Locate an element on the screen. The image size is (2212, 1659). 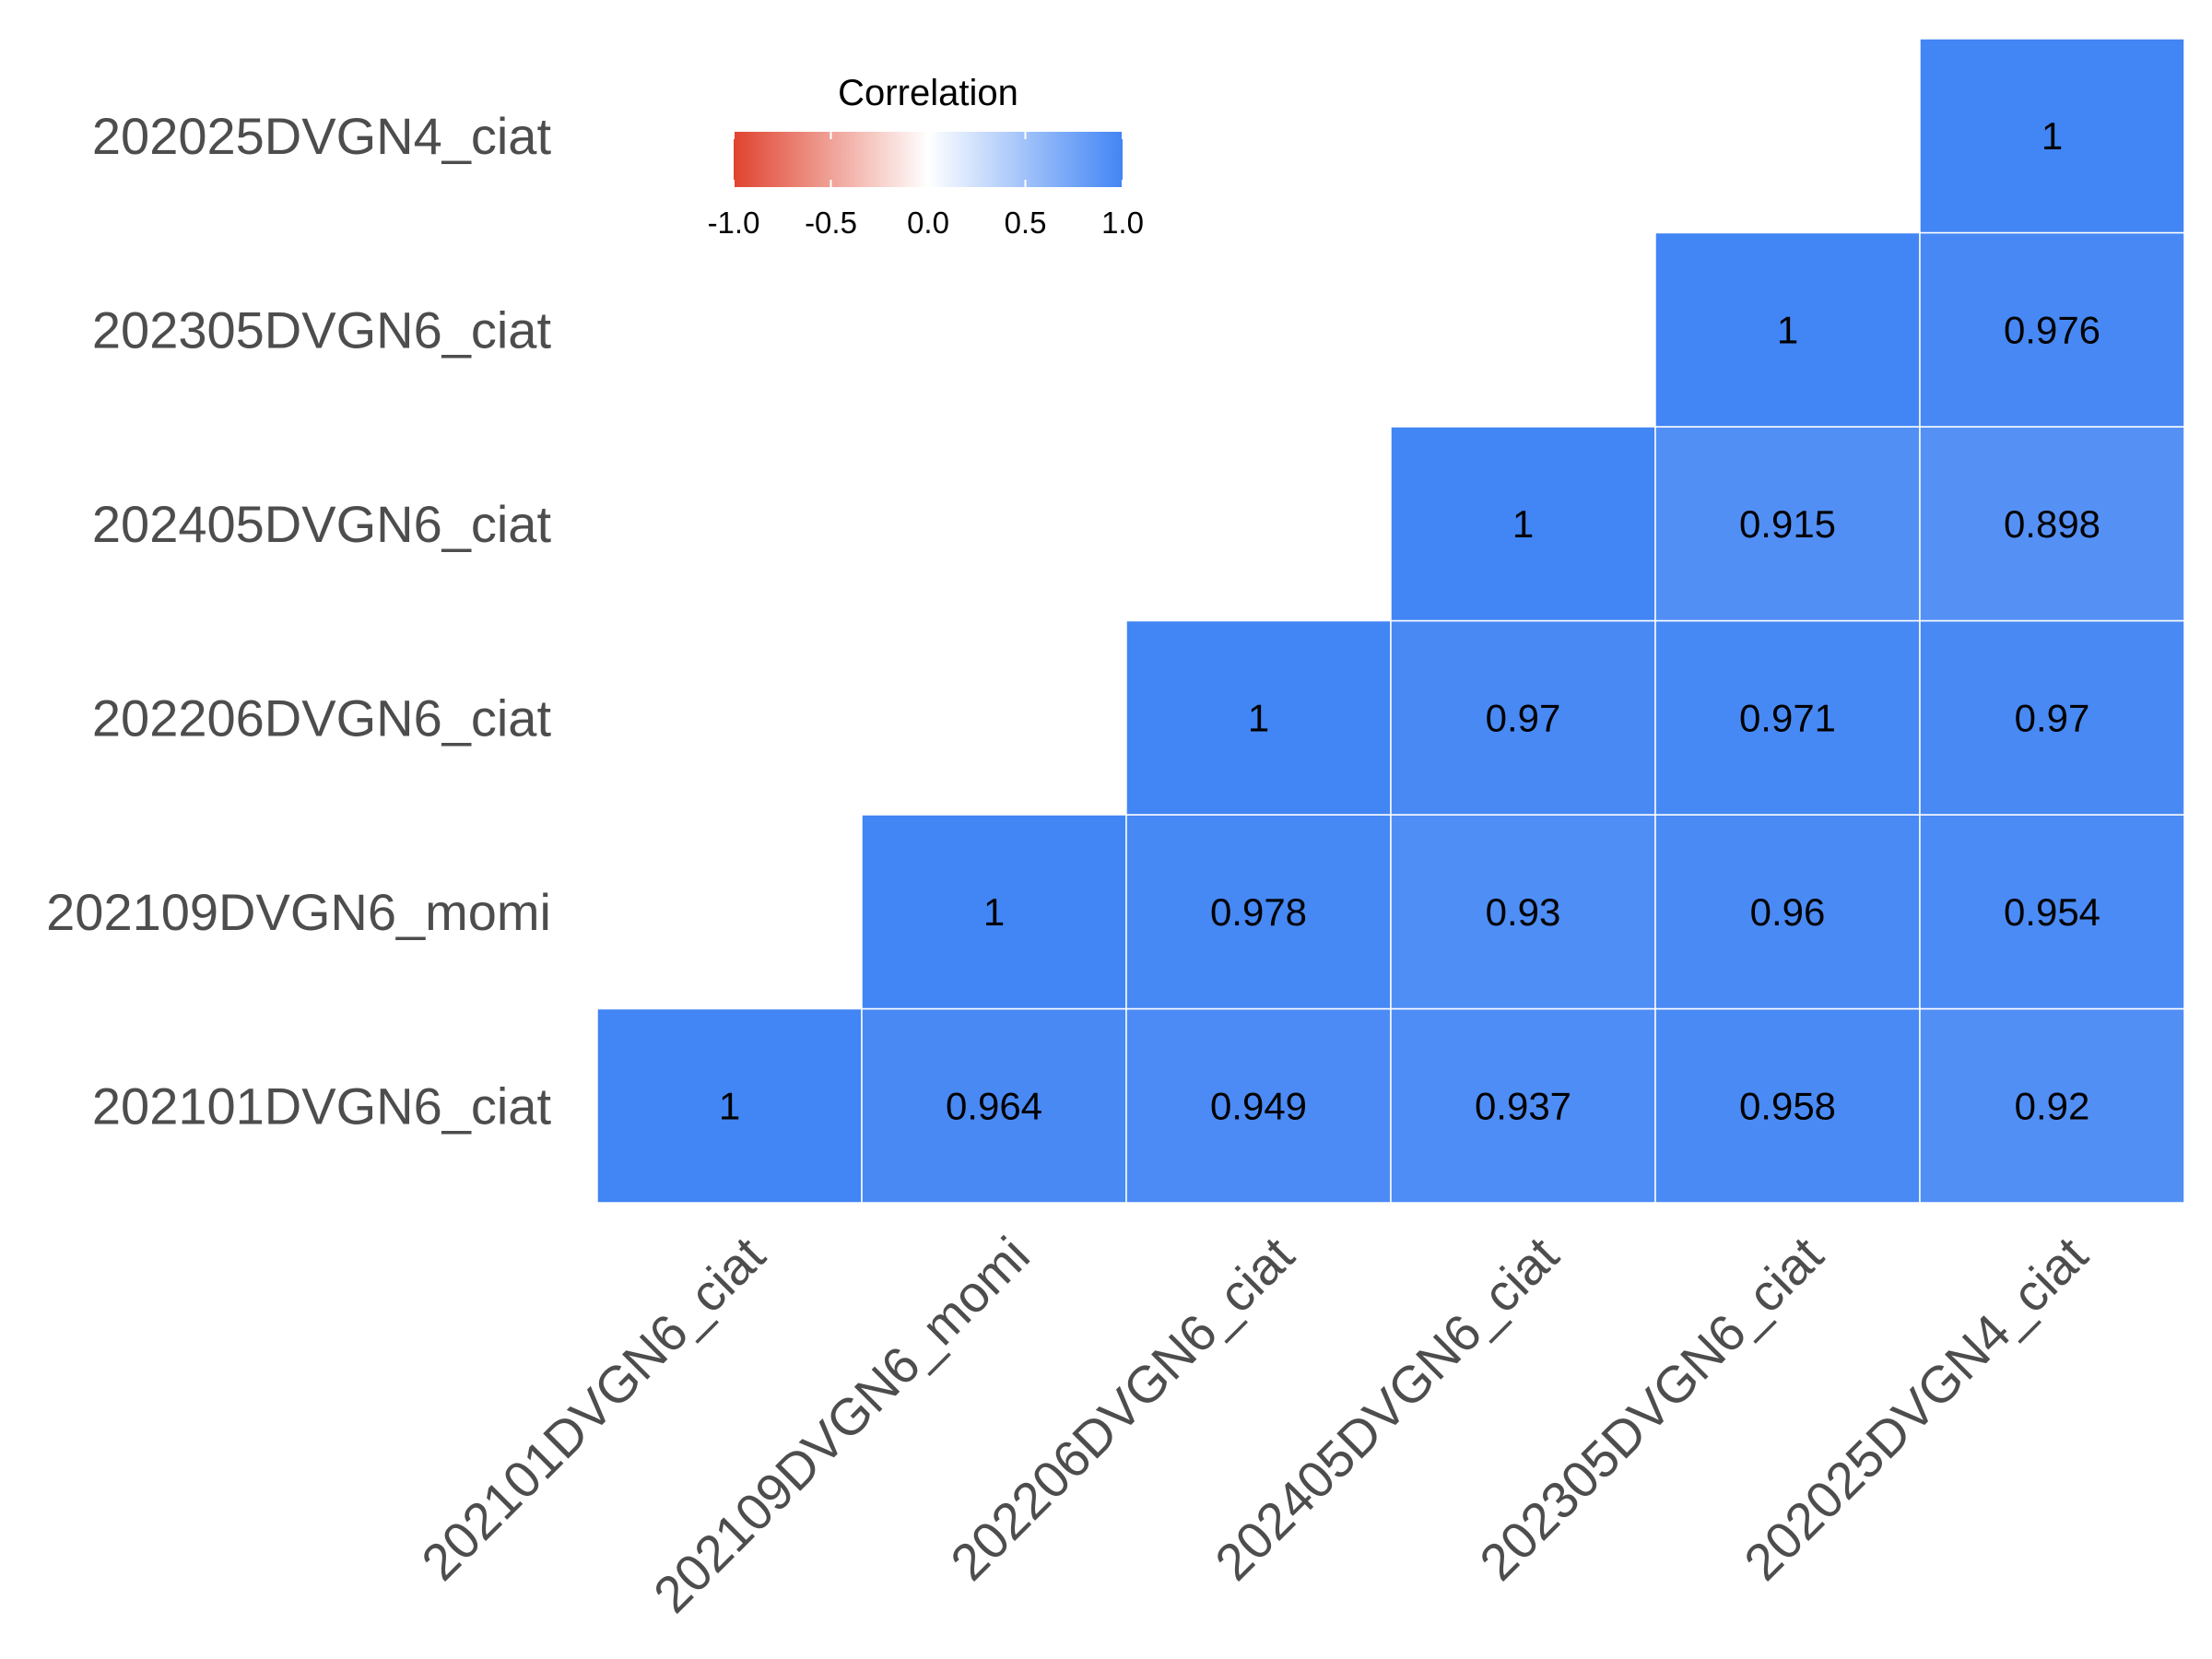
heatmap-cell-202025dvgn4-ciat-202305dvgn6-ciat is located at coordinates (2052, 329).